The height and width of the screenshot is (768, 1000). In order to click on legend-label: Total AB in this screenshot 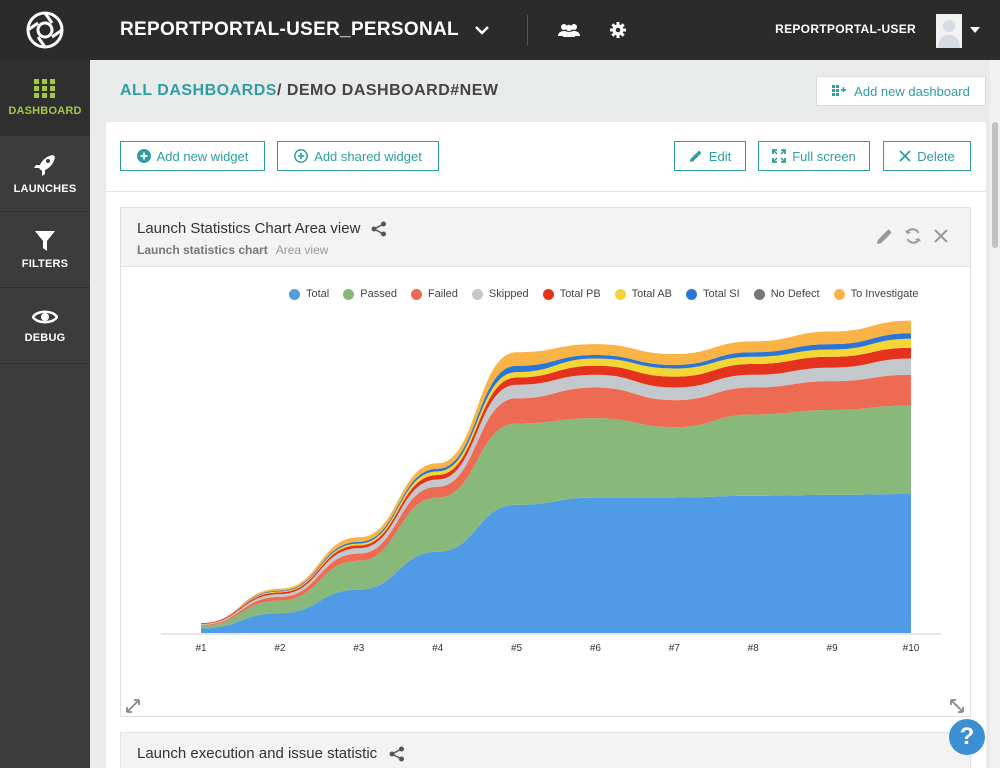, I will do `click(652, 294)`.